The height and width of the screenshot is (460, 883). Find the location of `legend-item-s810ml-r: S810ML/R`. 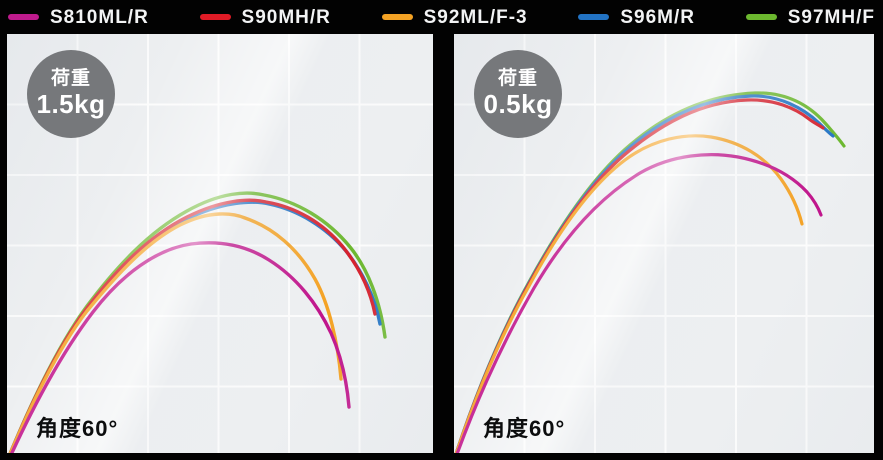

legend-item-s810ml-r: S810ML/R is located at coordinates (78, 17).